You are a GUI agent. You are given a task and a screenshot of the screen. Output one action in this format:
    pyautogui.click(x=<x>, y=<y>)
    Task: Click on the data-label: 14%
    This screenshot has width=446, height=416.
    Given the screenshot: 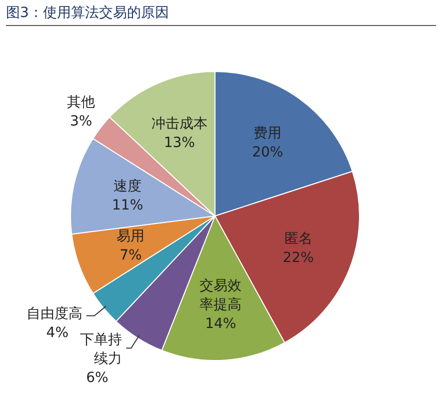 What is the action you would take?
    pyautogui.click(x=220, y=324)
    